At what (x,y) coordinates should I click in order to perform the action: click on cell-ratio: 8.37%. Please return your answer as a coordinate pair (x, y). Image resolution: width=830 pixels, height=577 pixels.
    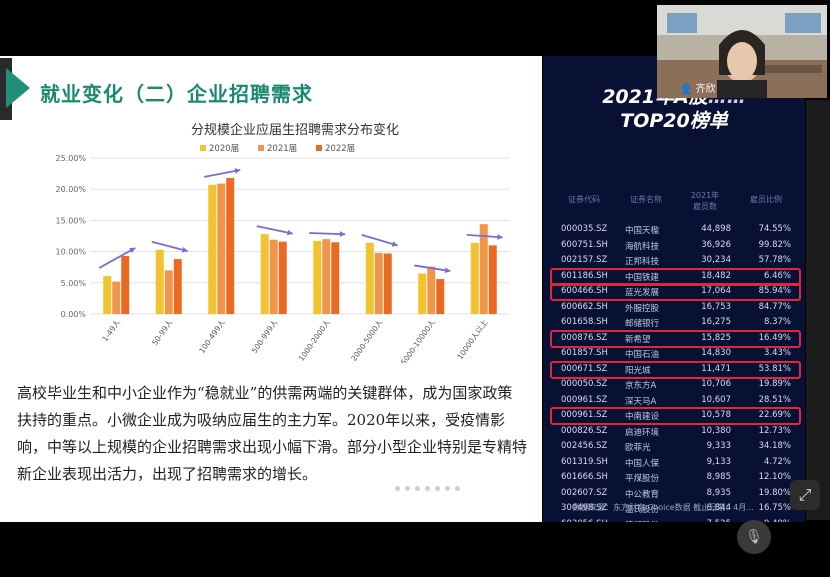
    Looking at the image, I should click on (777, 322).